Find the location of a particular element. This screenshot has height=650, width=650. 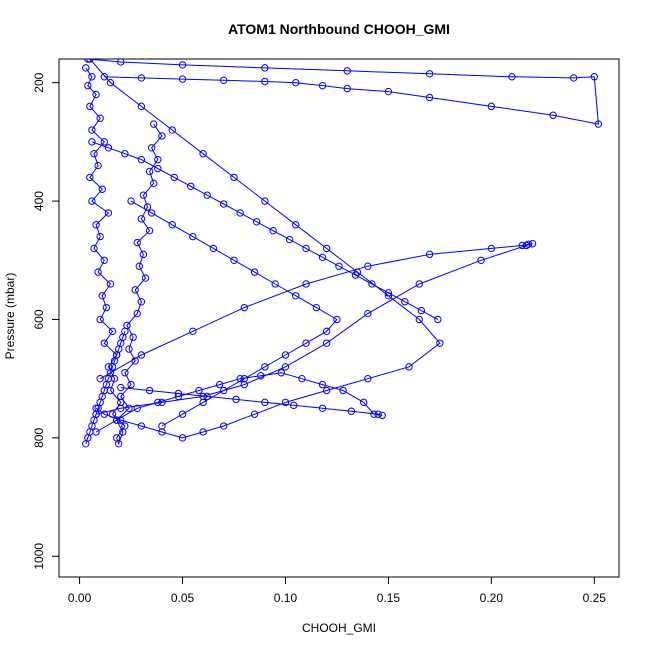

x-axis: 0.00 0.05 0.10 0.15 0.20 0.25 is located at coordinates (337, 590).